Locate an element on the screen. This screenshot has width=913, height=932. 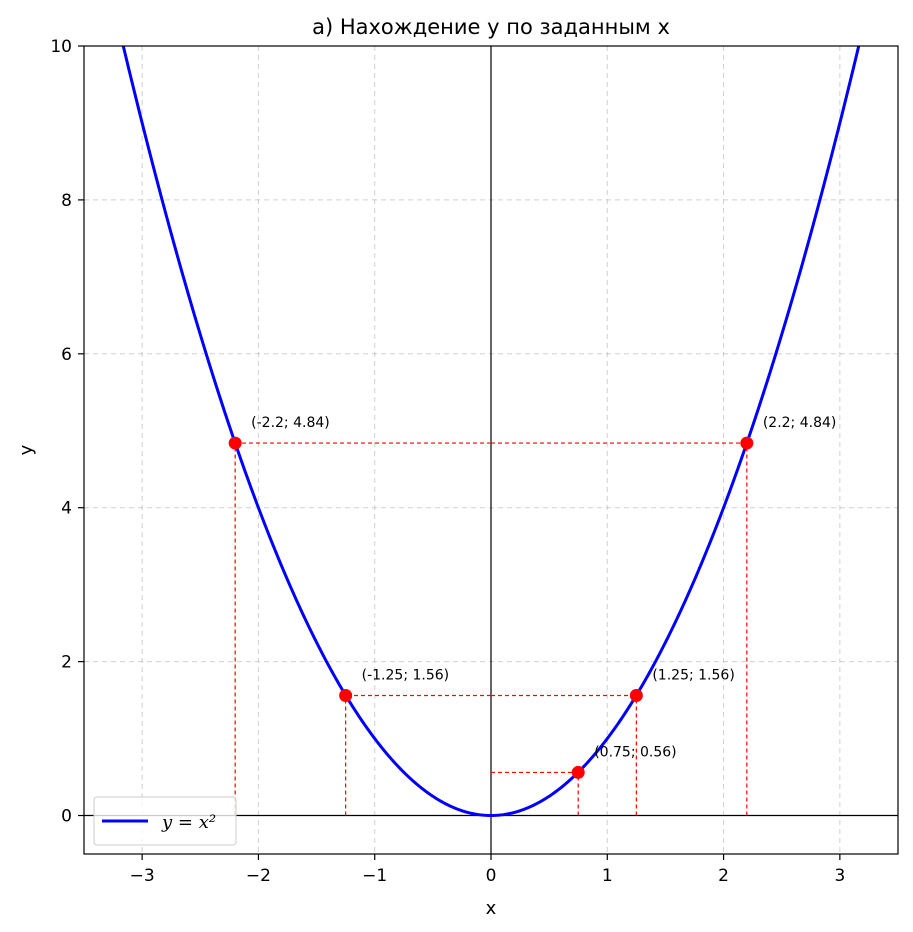
point-annotation: (2.2; 4.84) is located at coordinates (800, 423).